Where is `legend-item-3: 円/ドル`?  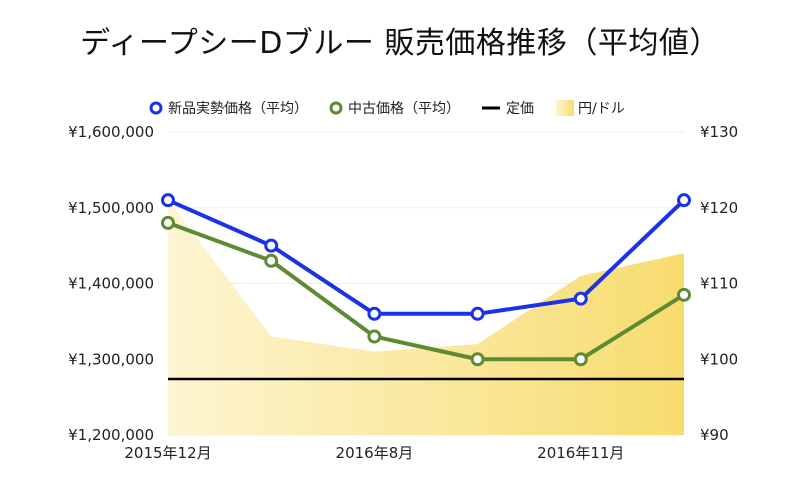 legend-item-3: 円/ドル is located at coordinates (590, 108).